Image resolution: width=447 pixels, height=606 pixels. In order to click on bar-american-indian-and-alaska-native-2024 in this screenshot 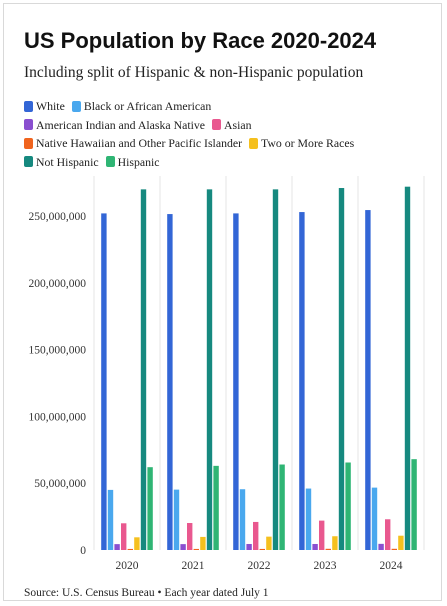, I will do `click(381, 546)`.